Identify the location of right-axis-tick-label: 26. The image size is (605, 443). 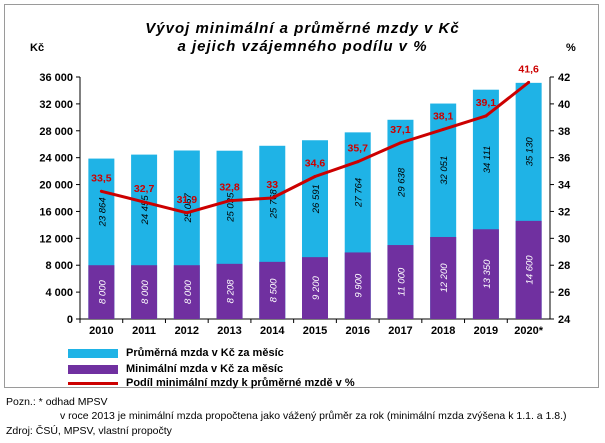
(564, 293).